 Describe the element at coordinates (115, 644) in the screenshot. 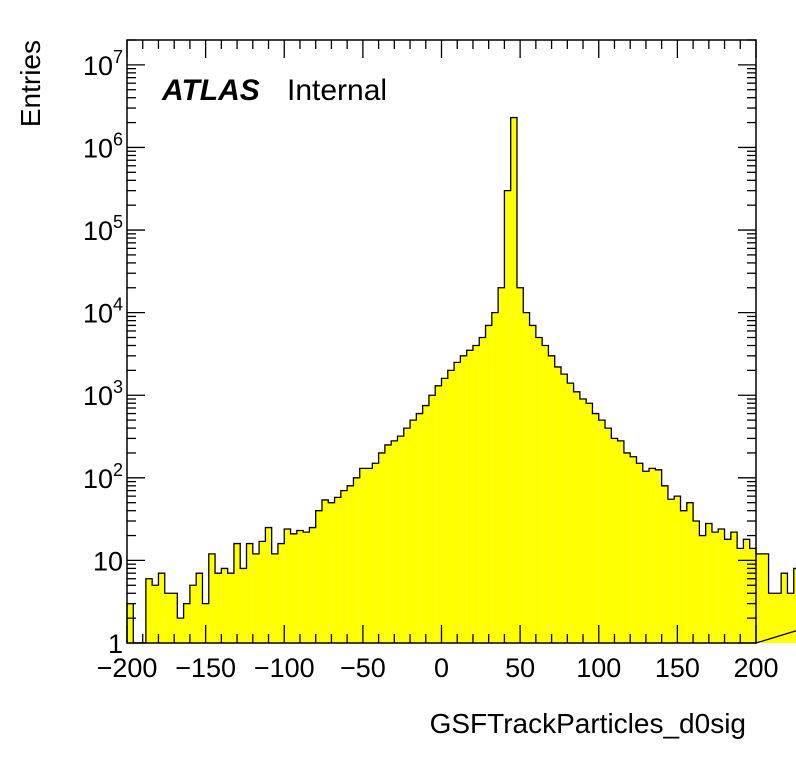

I see `y-tick-label: 1` at that location.